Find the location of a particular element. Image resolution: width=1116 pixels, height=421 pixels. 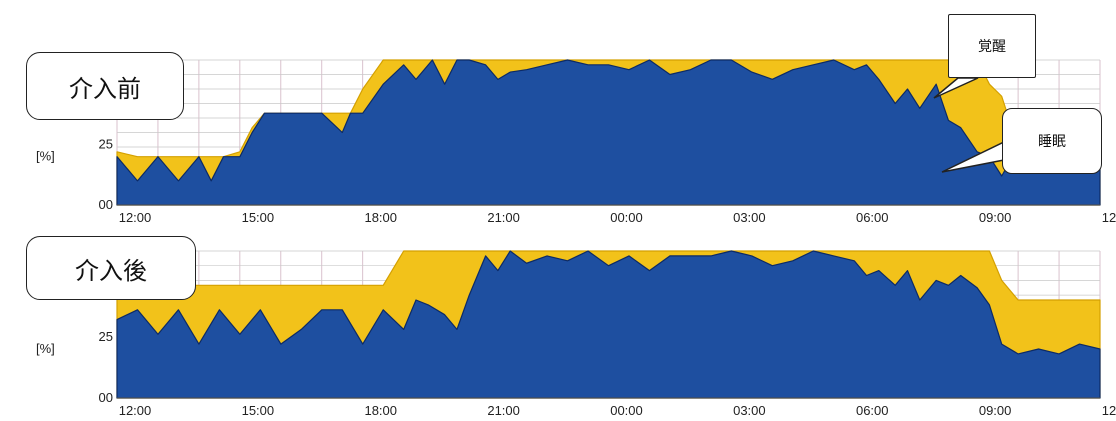

legend-sleep-callout: 睡眠 is located at coordinates (1052, 141).